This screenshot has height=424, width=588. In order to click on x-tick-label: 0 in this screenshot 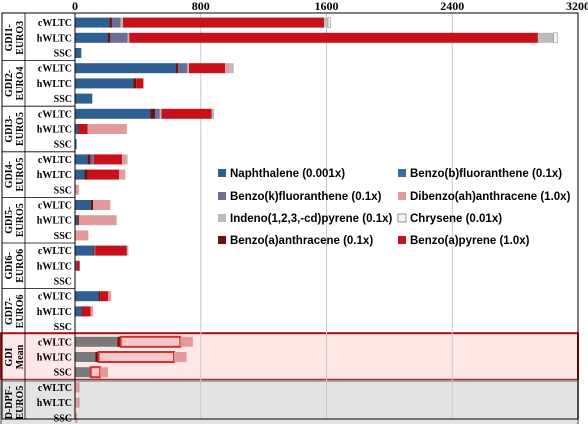, I will do `click(75, 6)`.